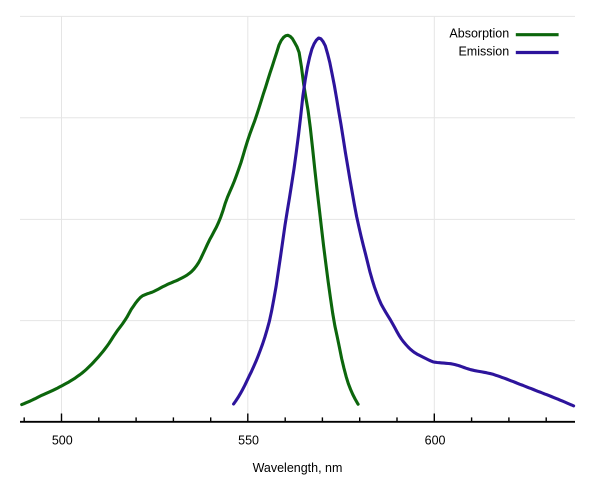 The image size is (600, 480). Describe the element at coordinates (483, 51) in the screenshot. I see `svg-text: Emission` at that location.